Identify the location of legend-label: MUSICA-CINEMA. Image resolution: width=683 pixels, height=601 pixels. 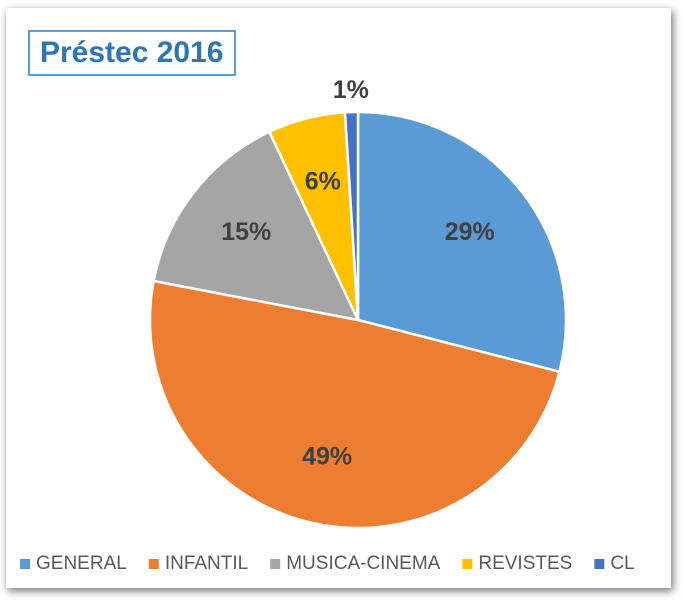
(363, 563).